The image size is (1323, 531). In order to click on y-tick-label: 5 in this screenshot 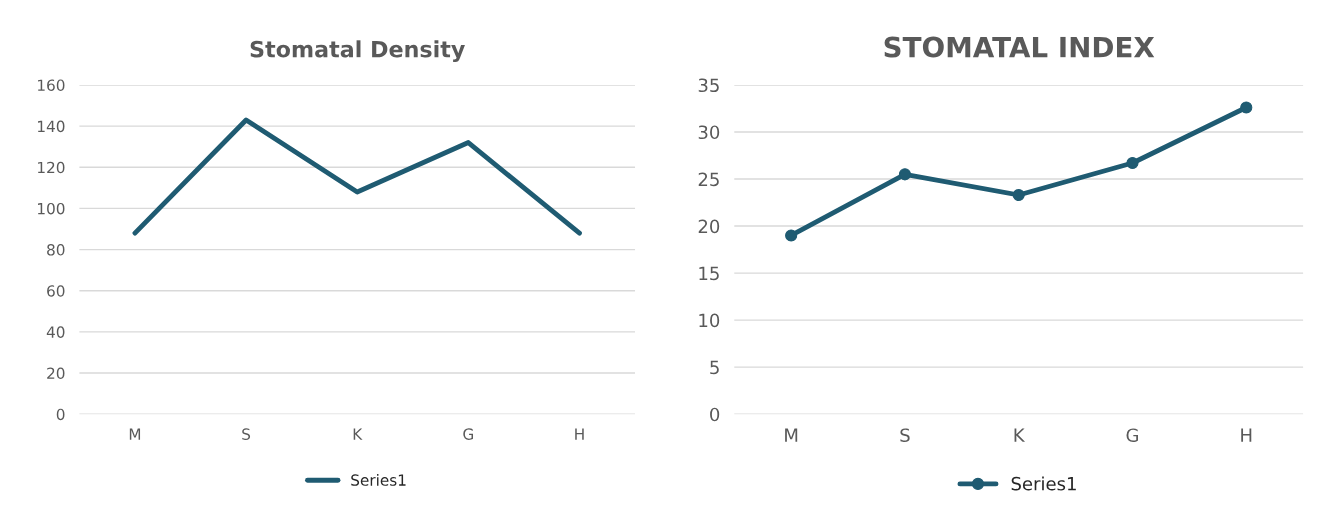, I will do `click(714, 367)`.